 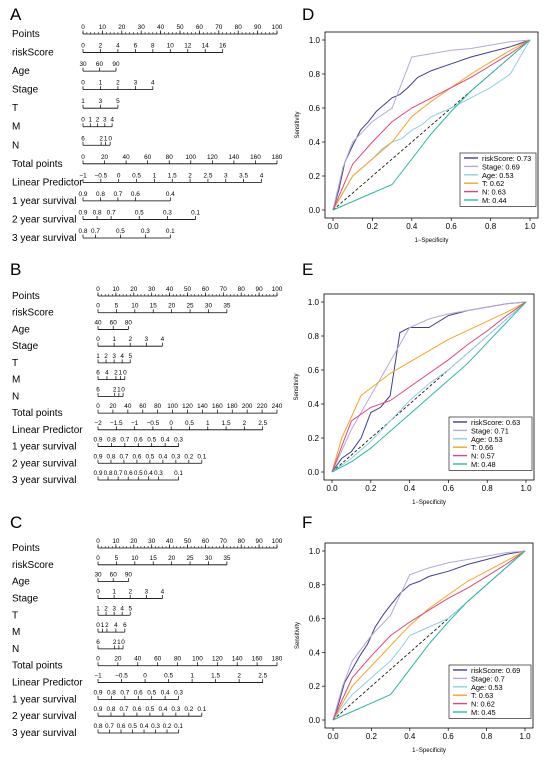 What do you see at coordinates (44, 480) in the screenshot?
I see `row-label: 3 year survival` at bounding box center [44, 480].